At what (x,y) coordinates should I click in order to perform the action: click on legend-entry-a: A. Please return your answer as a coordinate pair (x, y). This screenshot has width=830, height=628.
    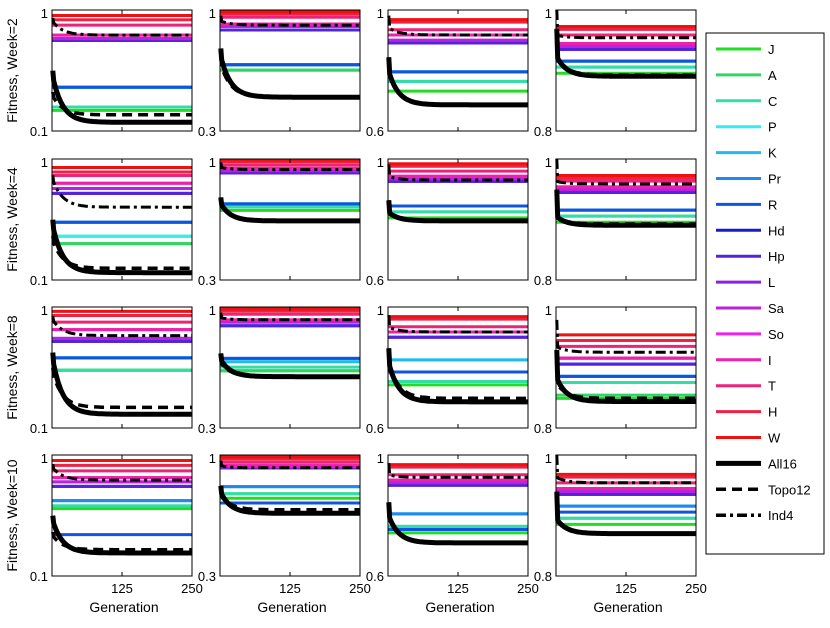
    Looking at the image, I should click on (746, 75).